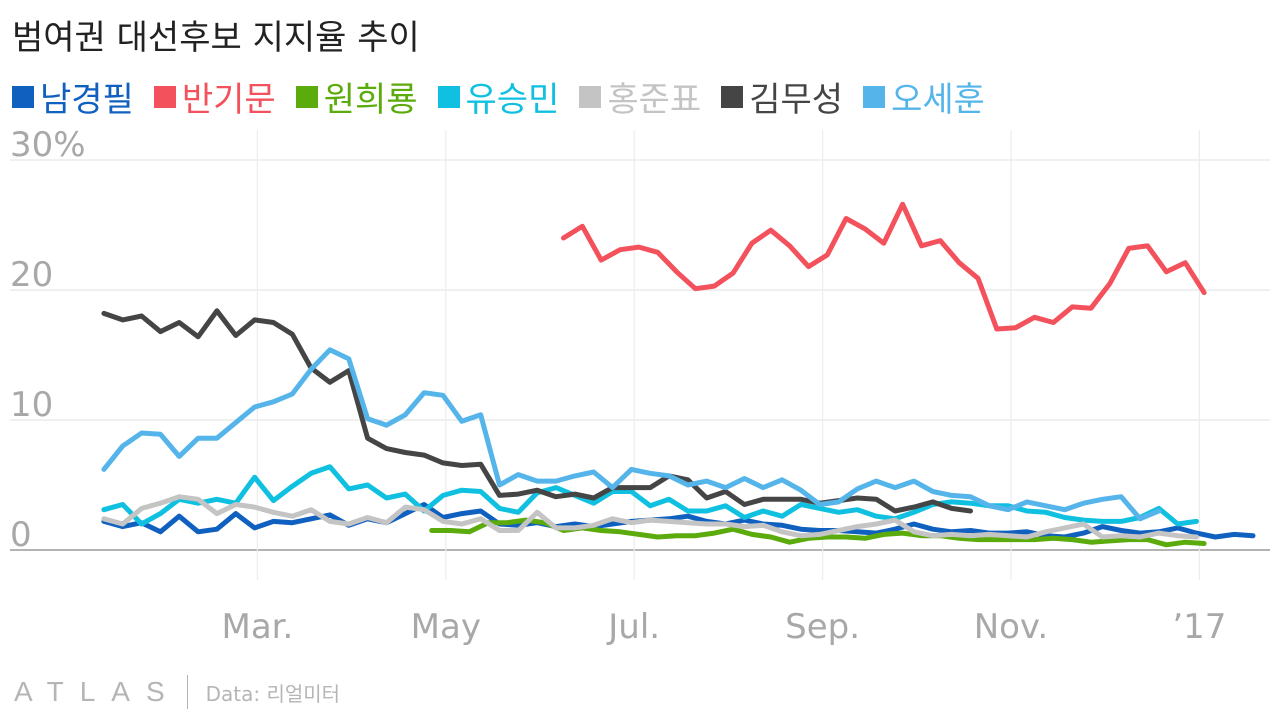 The image size is (1280, 720). I want to click on legend-item: 남경필, so click(73, 96).